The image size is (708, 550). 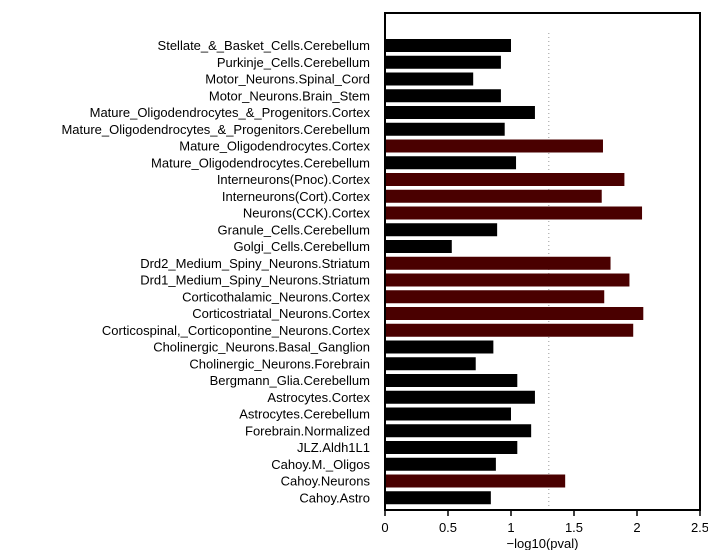 What do you see at coordinates (261, 347) in the screenshot?
I see `category-label: Cholinergic_Neurons.Basal_Ganglion` at bounding box center [261, 347].